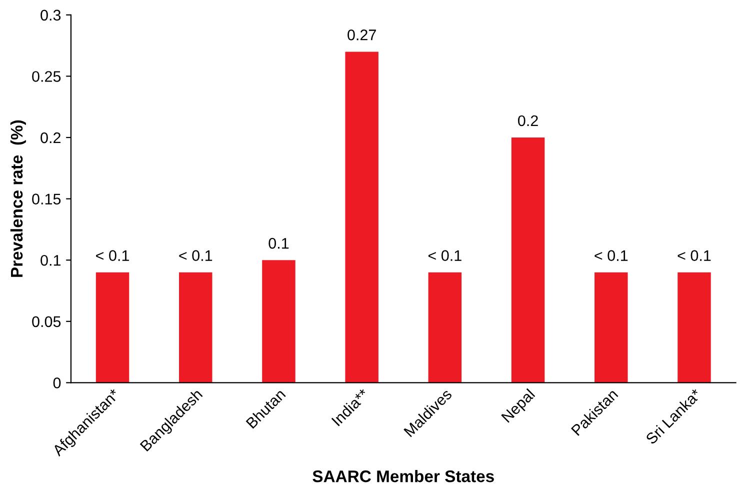 The image size is (747, 497). What do you see at coordinates (278, 243) in the screenshot?
I see `data-label: 0.1` at bounding box center [278, 243].